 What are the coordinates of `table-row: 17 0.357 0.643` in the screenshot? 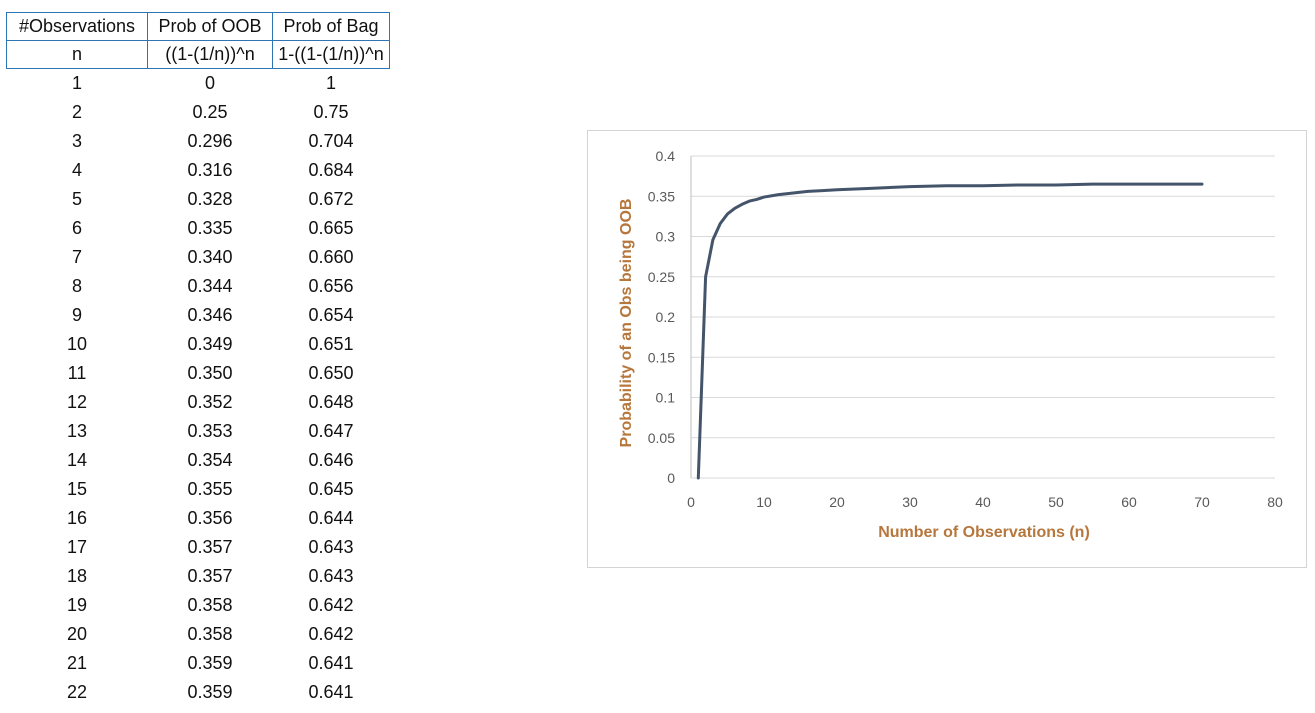 It's located at (198, 547).